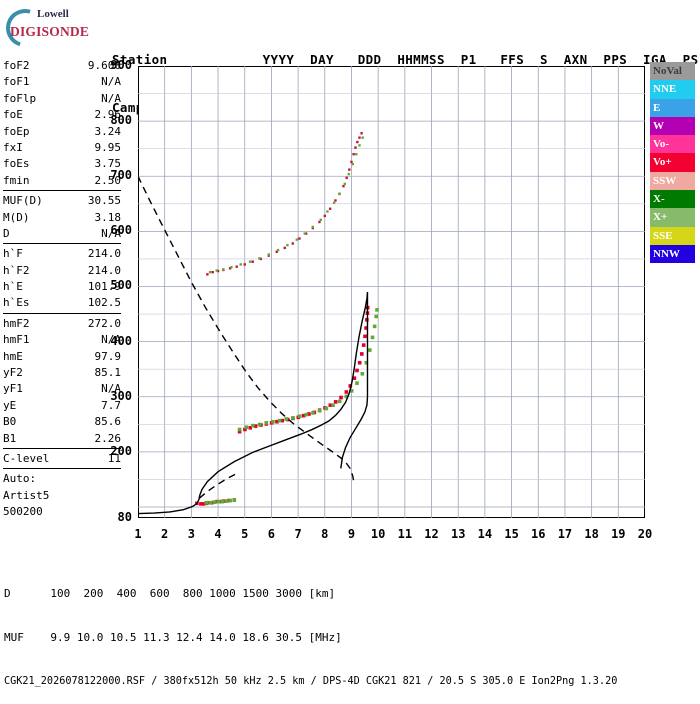 The height and width of the screenshot is (704, 700). What do you see at coordinates (458, 534) in the screenshot?
I see `x-axis-label: 13` at bounding box center [458, 534].